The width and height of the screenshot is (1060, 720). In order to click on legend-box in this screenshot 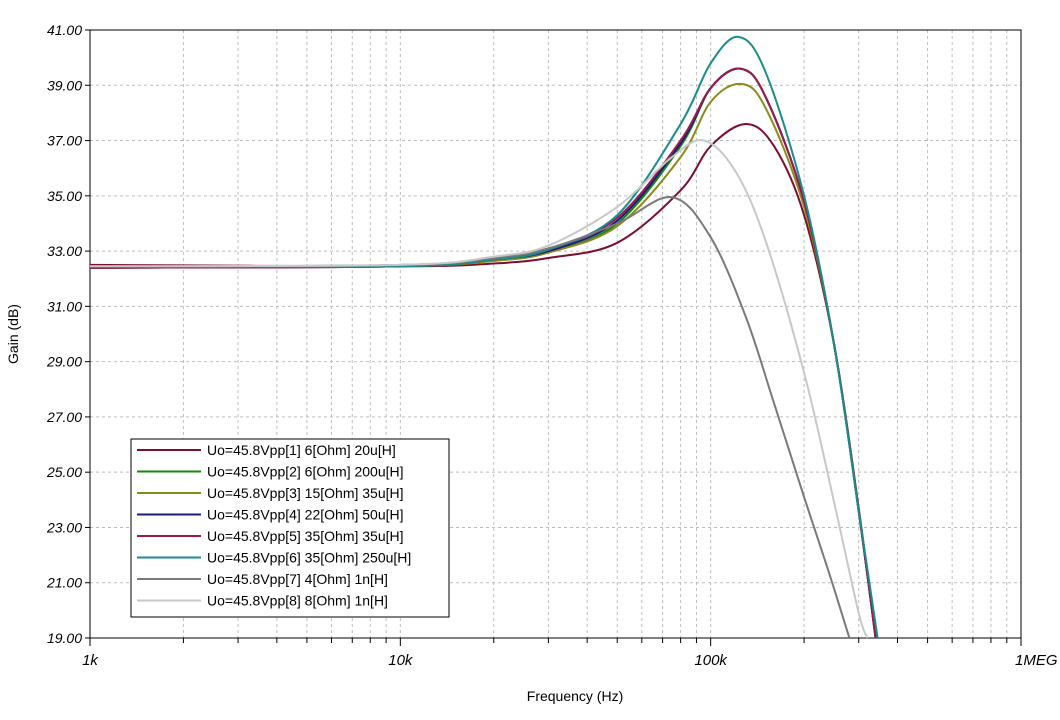, I will do `click(290, 528)`.